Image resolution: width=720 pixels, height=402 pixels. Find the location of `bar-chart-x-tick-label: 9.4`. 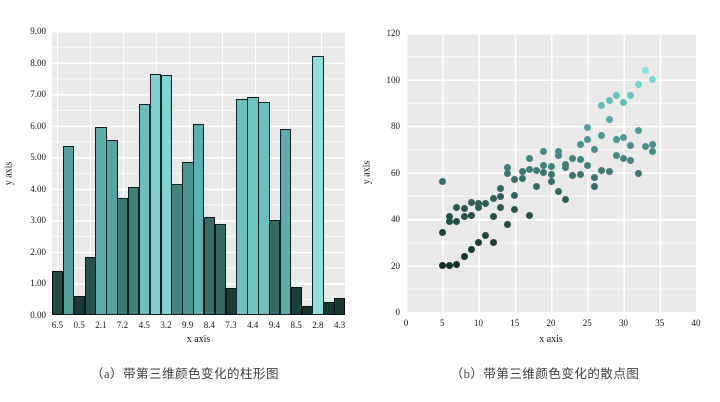

bar-chart-x-tick-label: 9.4 is located at coordinates (274, 325).